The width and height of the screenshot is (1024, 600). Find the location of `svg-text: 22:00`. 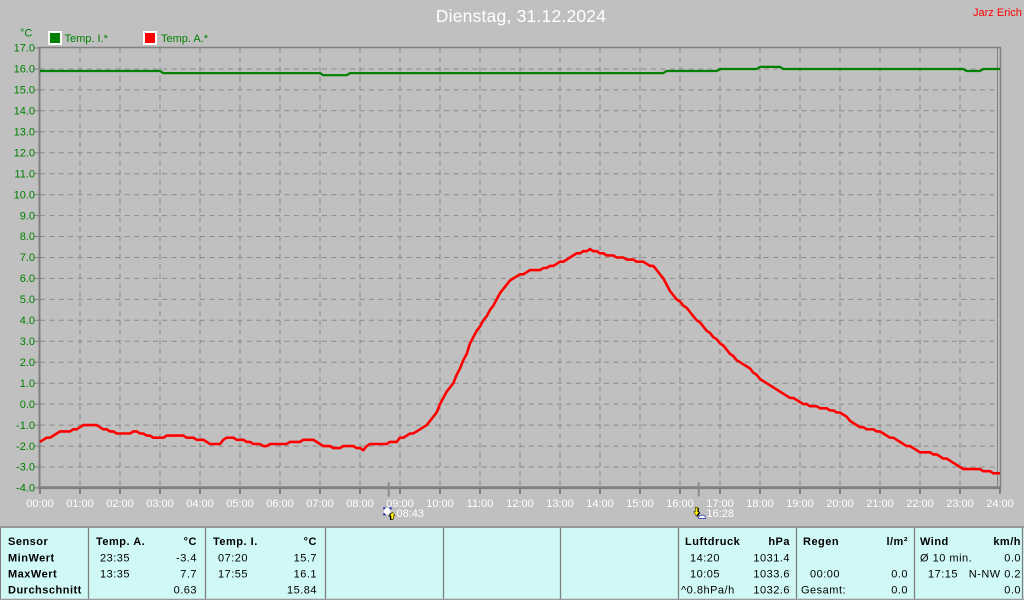

svg-text: 22:00 is located at coordinates (920, 504).